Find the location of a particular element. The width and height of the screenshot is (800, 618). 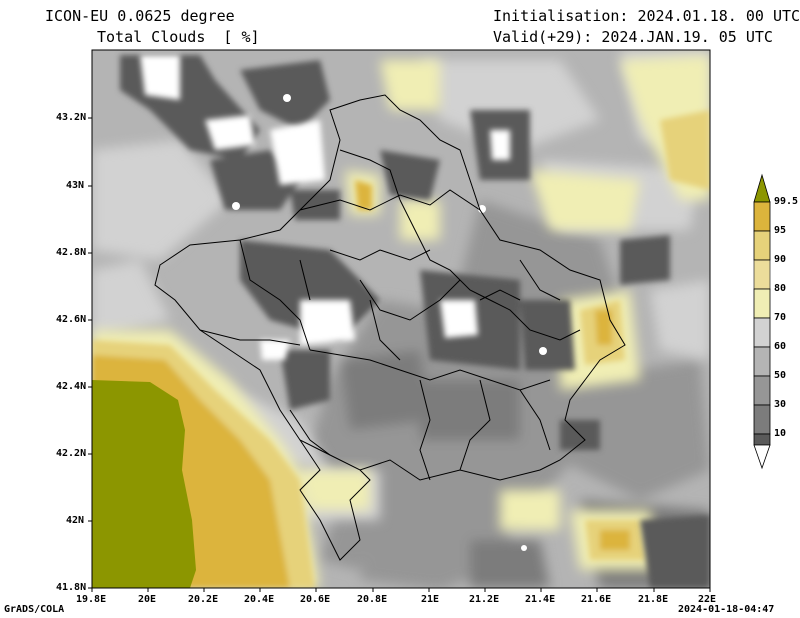

lon-label: 21.8E is located at coordinates (653, 599).